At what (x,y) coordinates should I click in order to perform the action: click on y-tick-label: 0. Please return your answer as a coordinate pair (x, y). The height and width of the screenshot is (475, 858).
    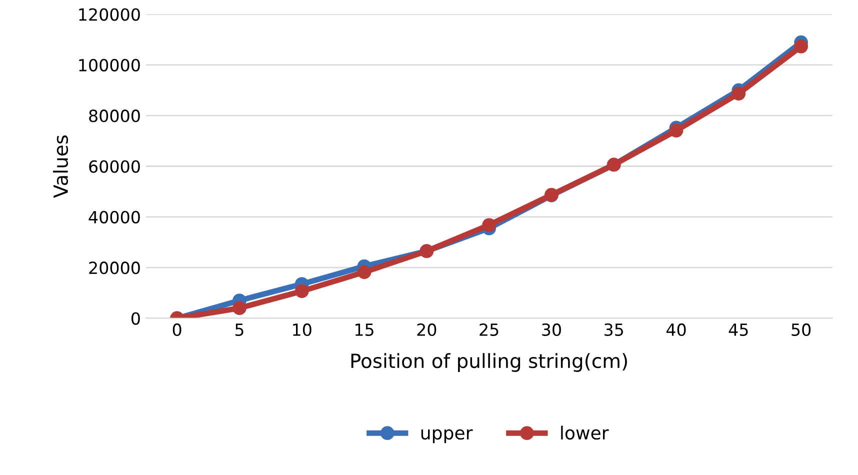
    Looking at the image, I should click on (135, 318).